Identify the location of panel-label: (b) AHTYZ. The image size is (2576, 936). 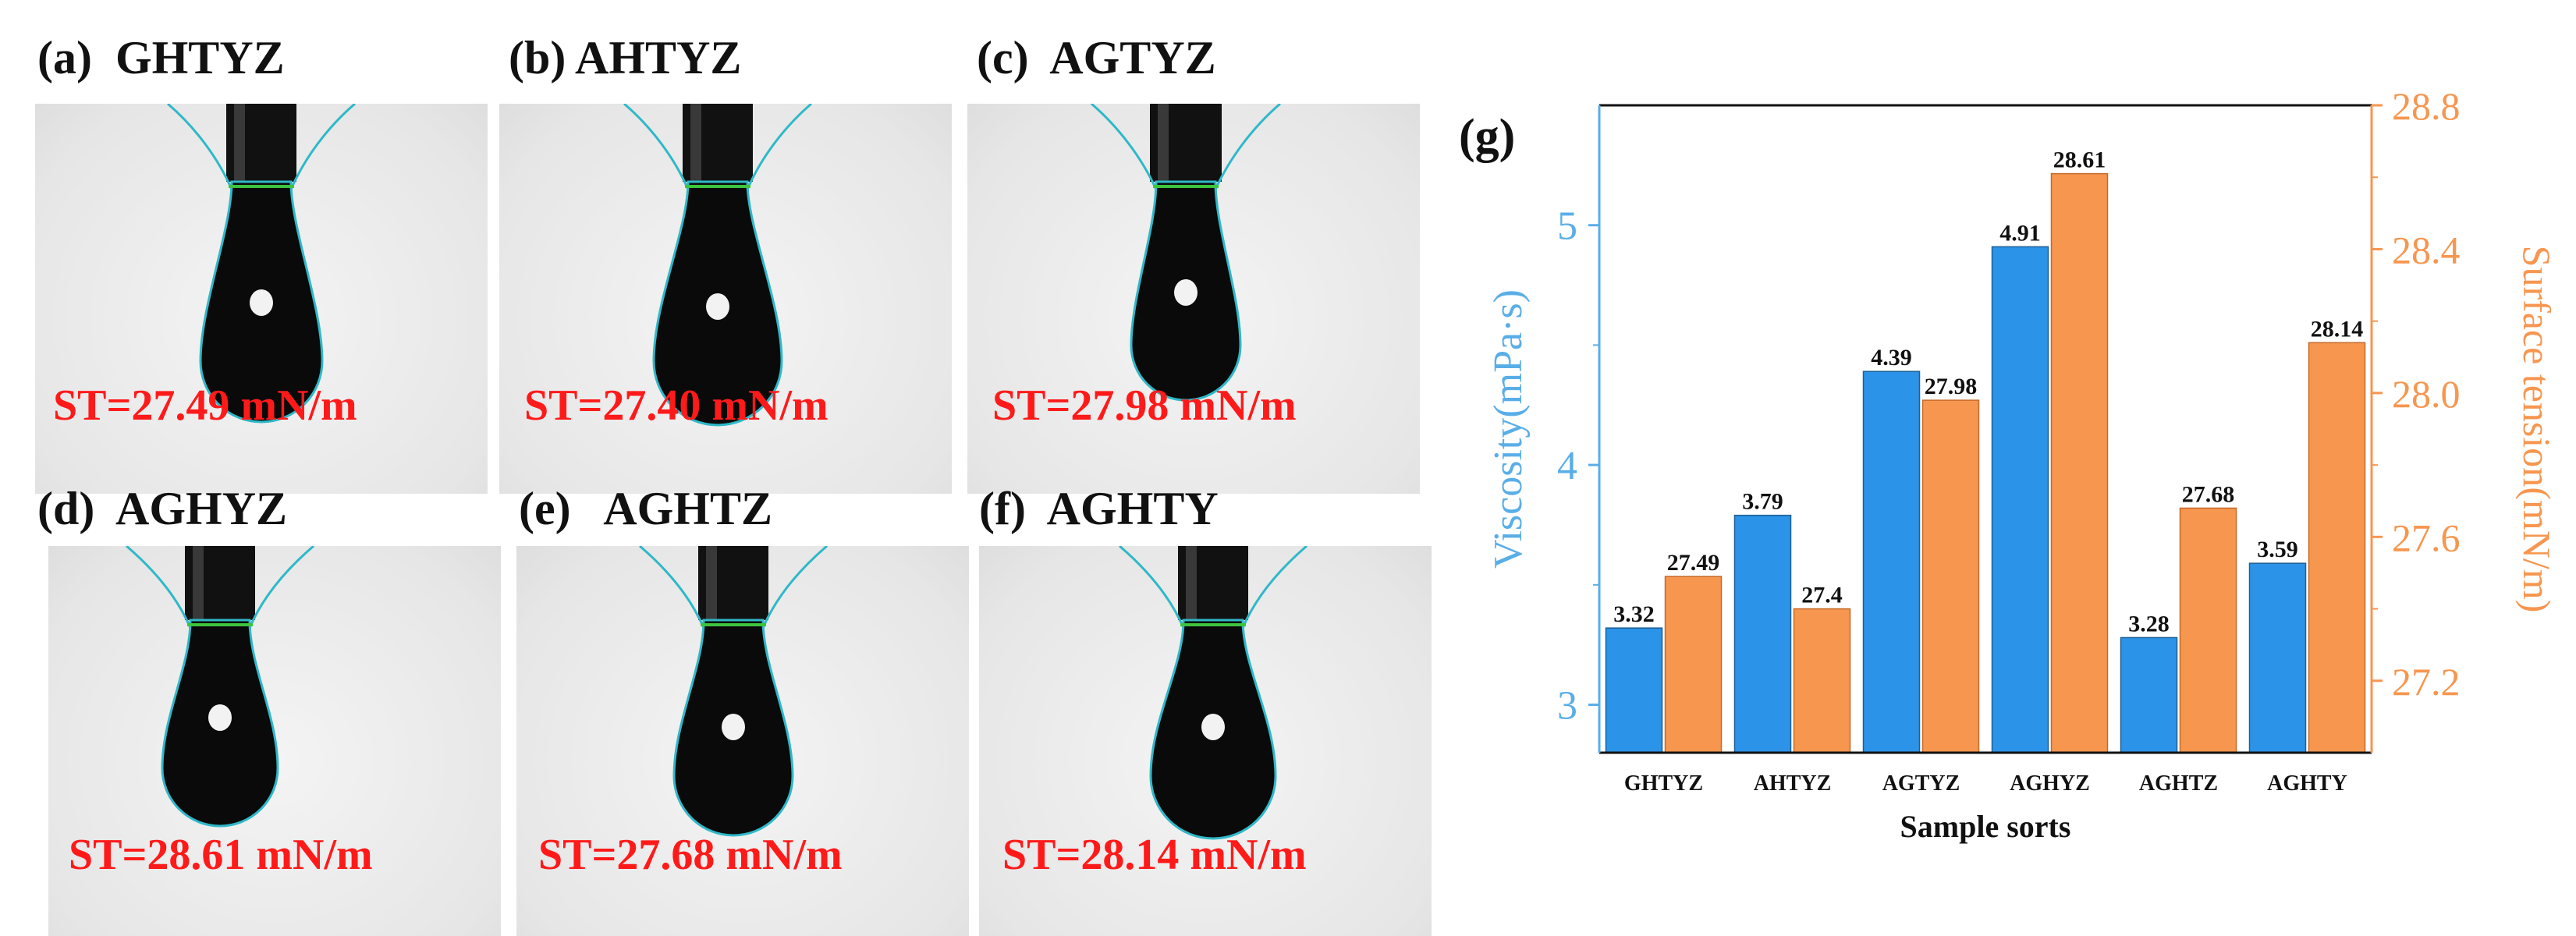
(625, 58).